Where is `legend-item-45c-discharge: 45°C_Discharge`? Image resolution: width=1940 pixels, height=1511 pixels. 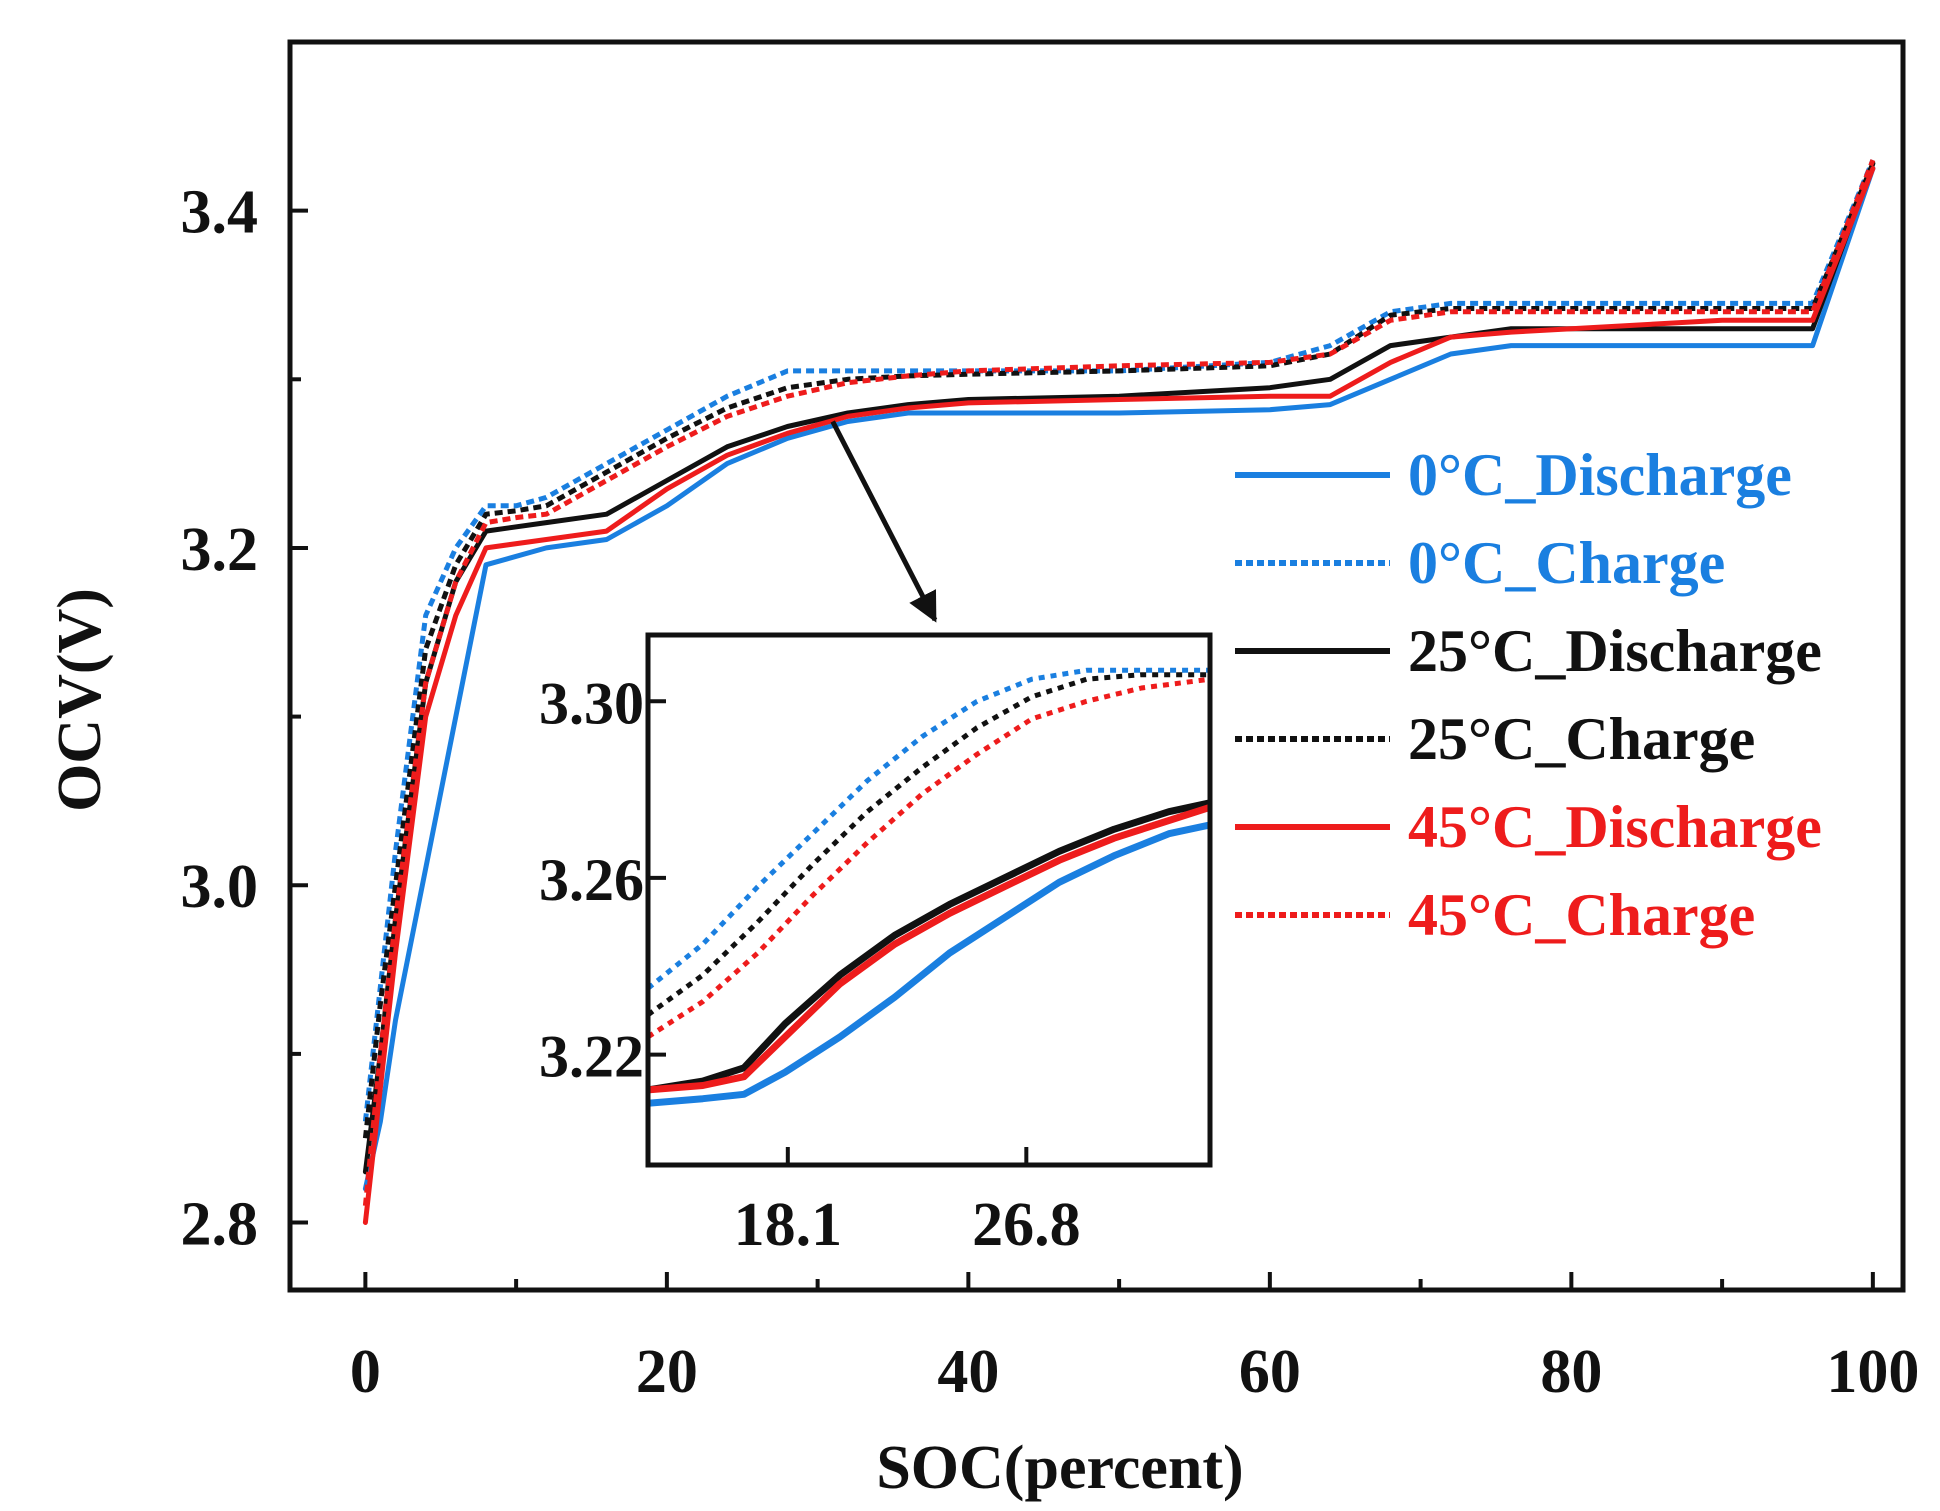
legend-item-45c-discharge: 45°C_Discharge is located at coordinates (1528, 827).